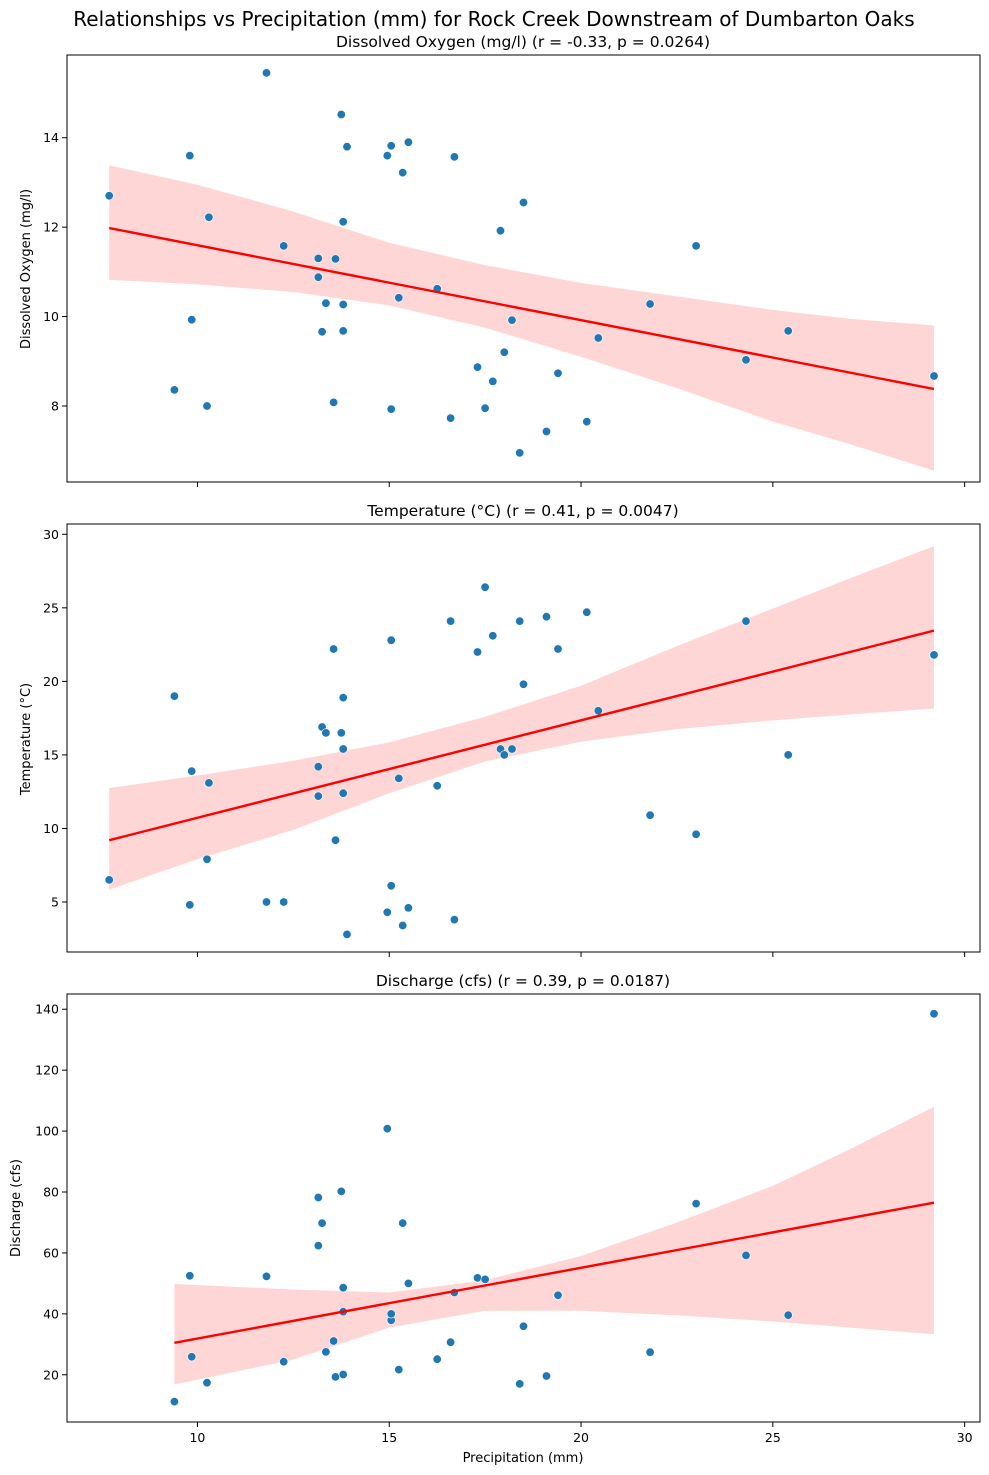 The image size is (989, 1475). What do you see at coordinates (51, 607) in the screenshot?
I see `y-tick-label: 25` at bounding box center [51, 607].